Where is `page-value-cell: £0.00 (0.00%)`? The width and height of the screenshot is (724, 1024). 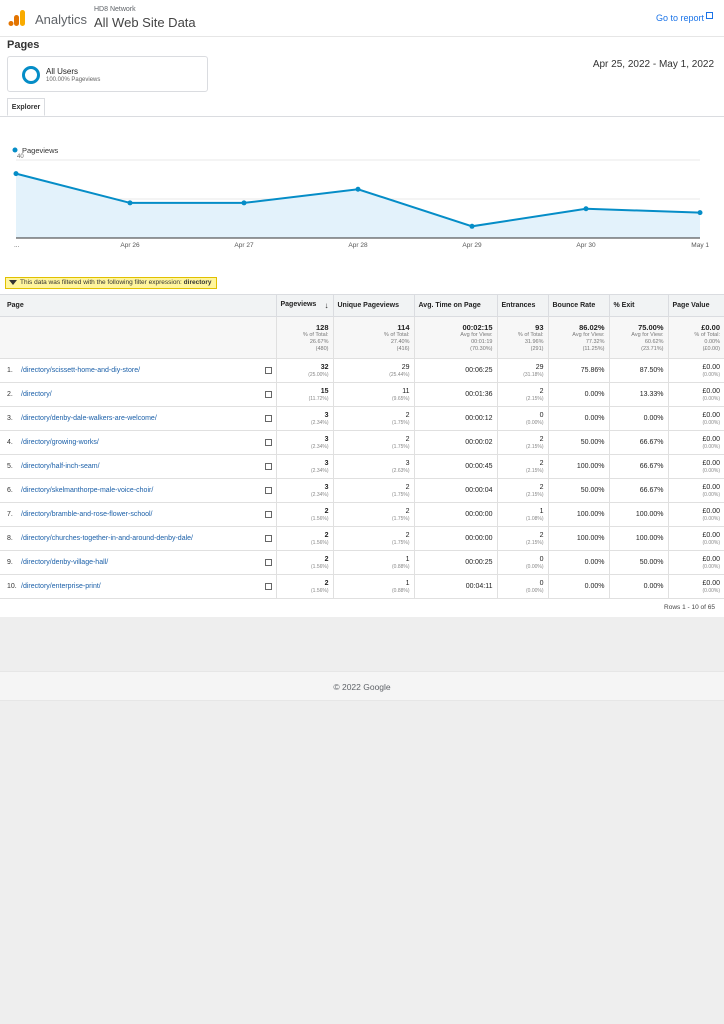 page-value-cell: £0.00 (0.00%) is located at coordinates (695, 562).